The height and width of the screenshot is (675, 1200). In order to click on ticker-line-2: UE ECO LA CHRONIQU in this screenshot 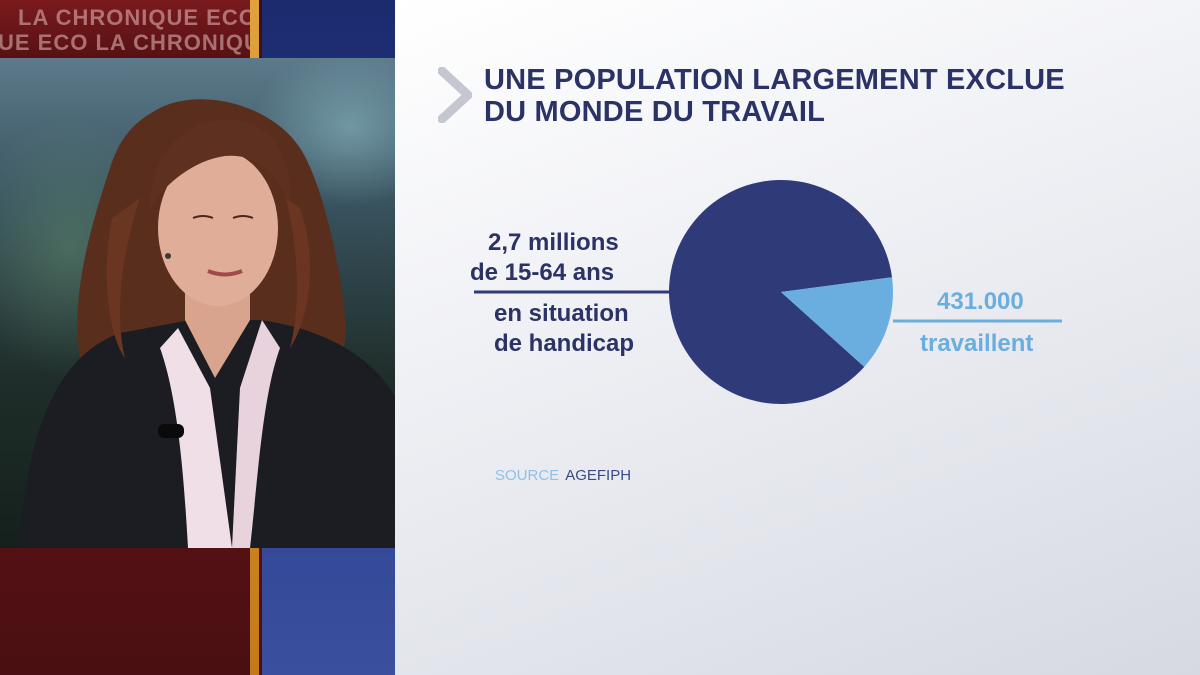, I will do `click(125, 42)`.